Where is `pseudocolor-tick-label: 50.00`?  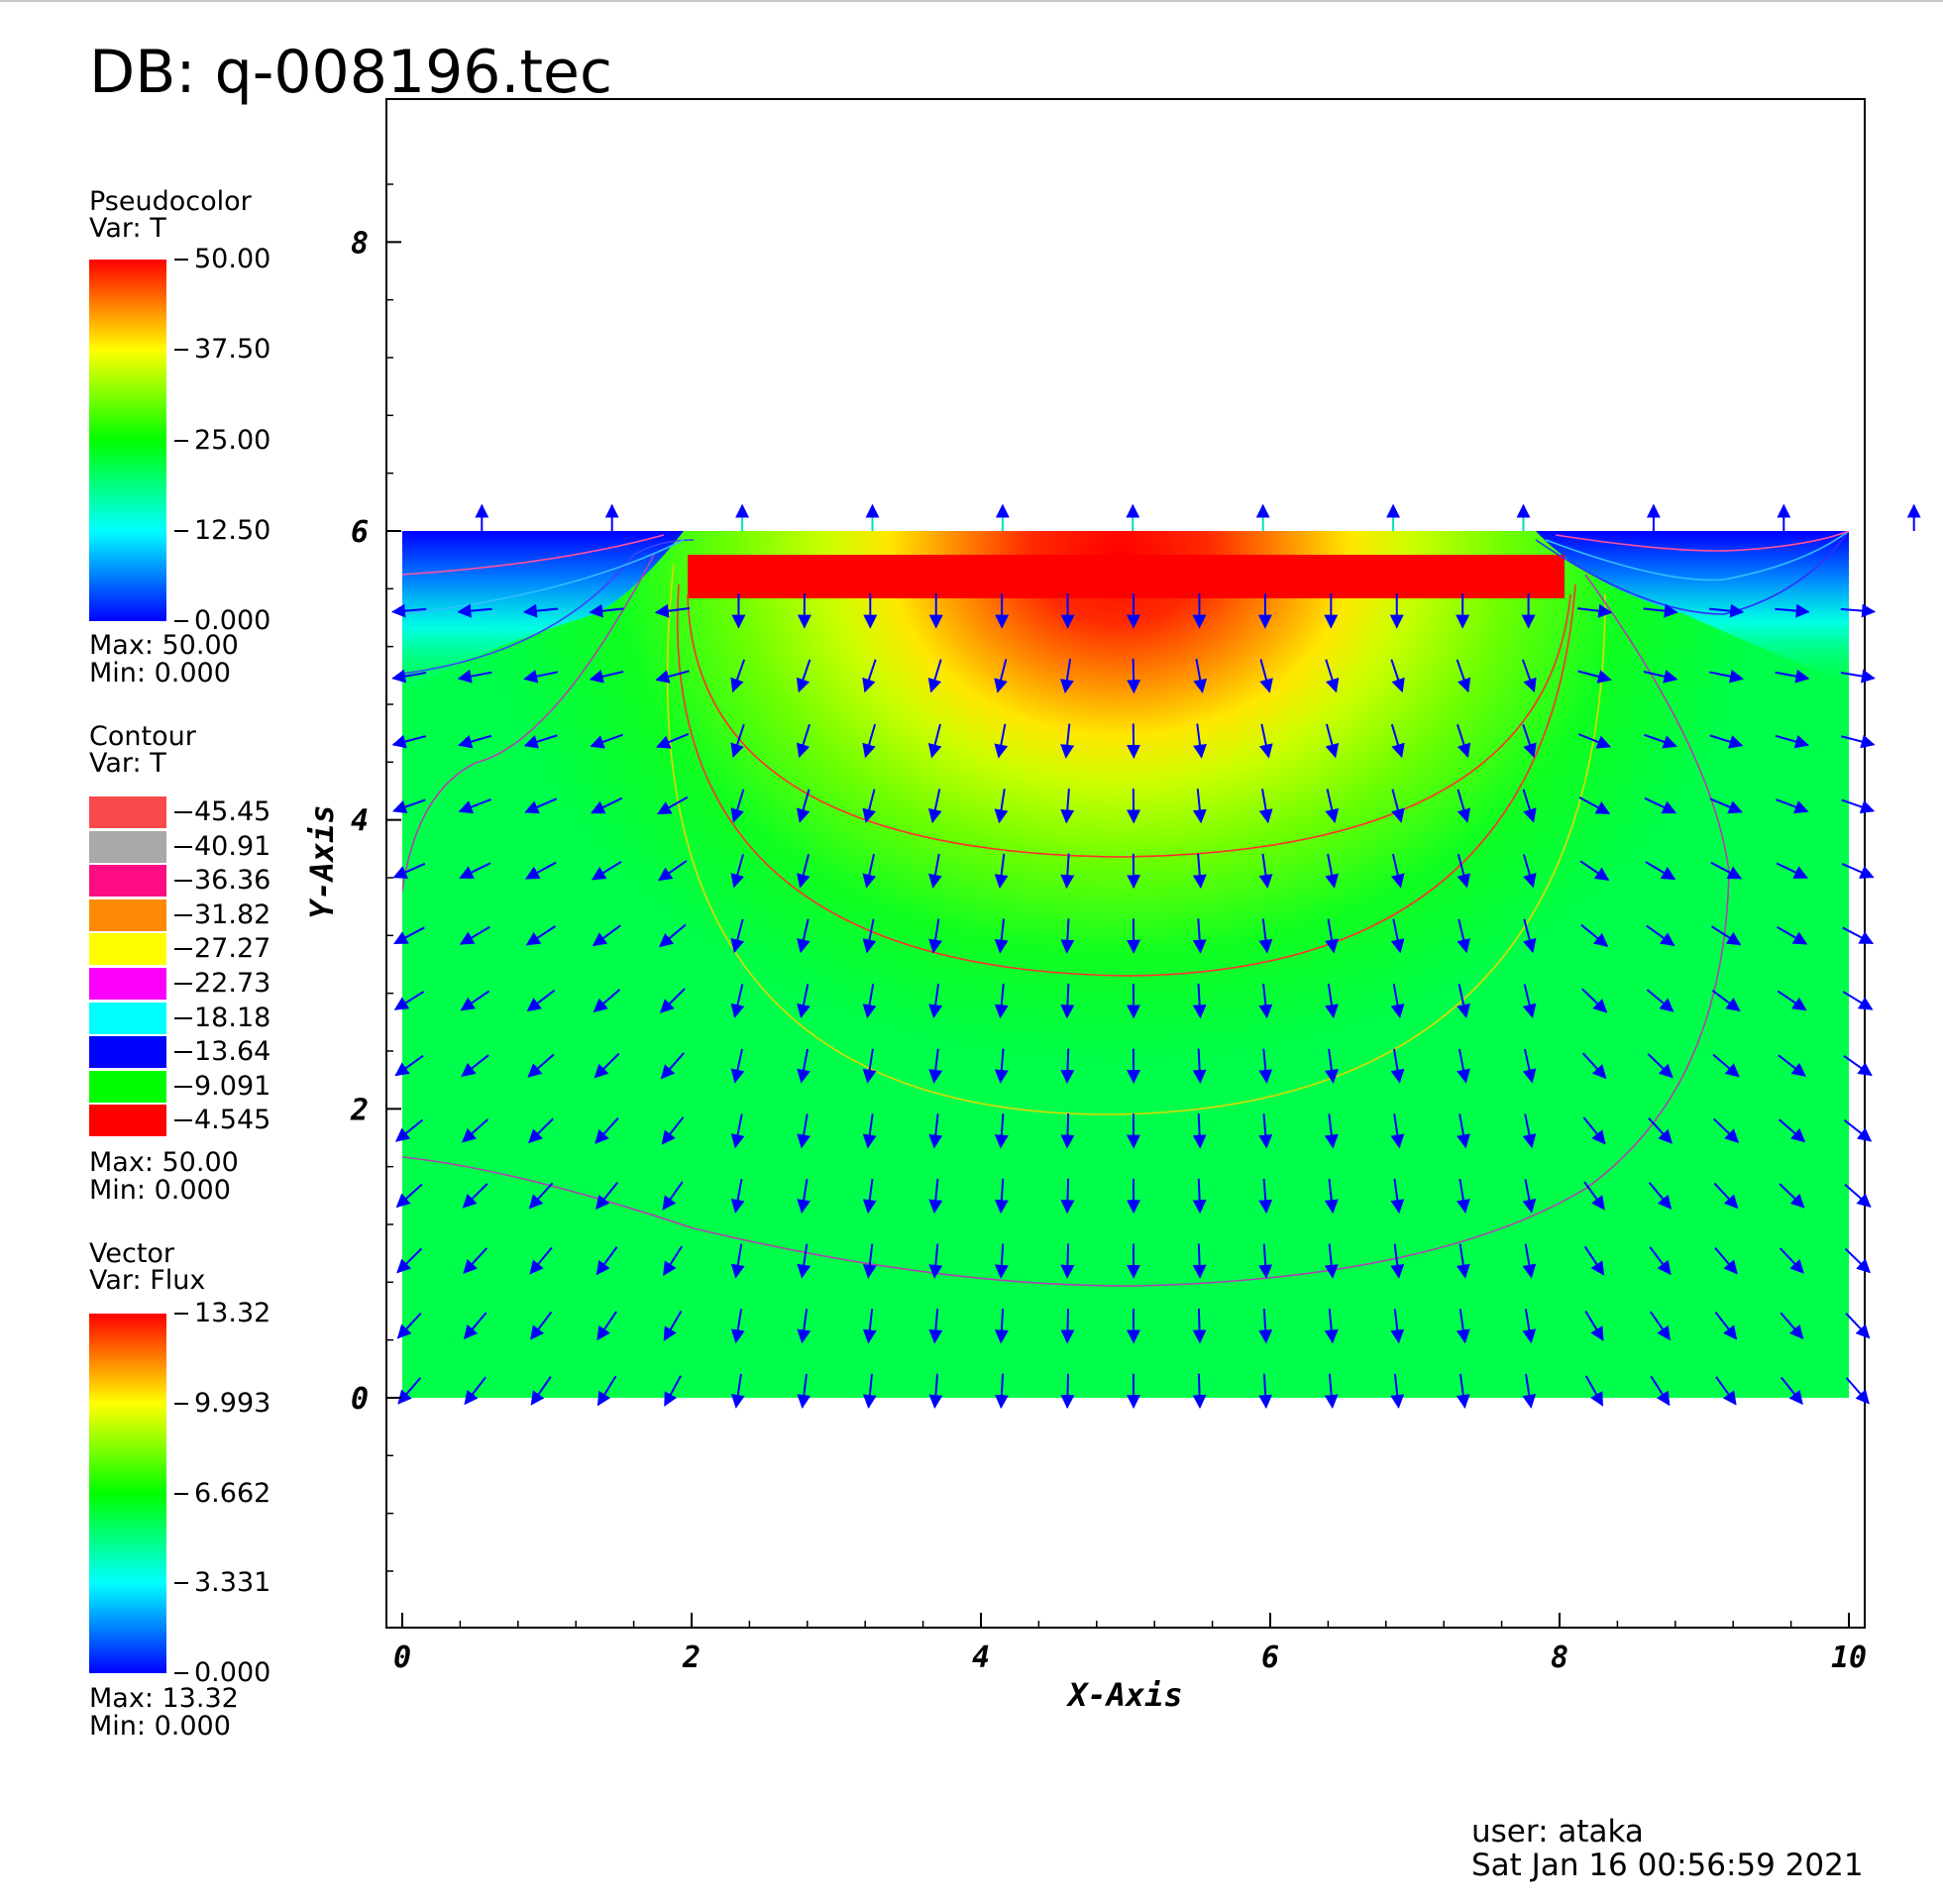 pseudocolor-tick-label: 50.00 is located at coordinates (232, 259).